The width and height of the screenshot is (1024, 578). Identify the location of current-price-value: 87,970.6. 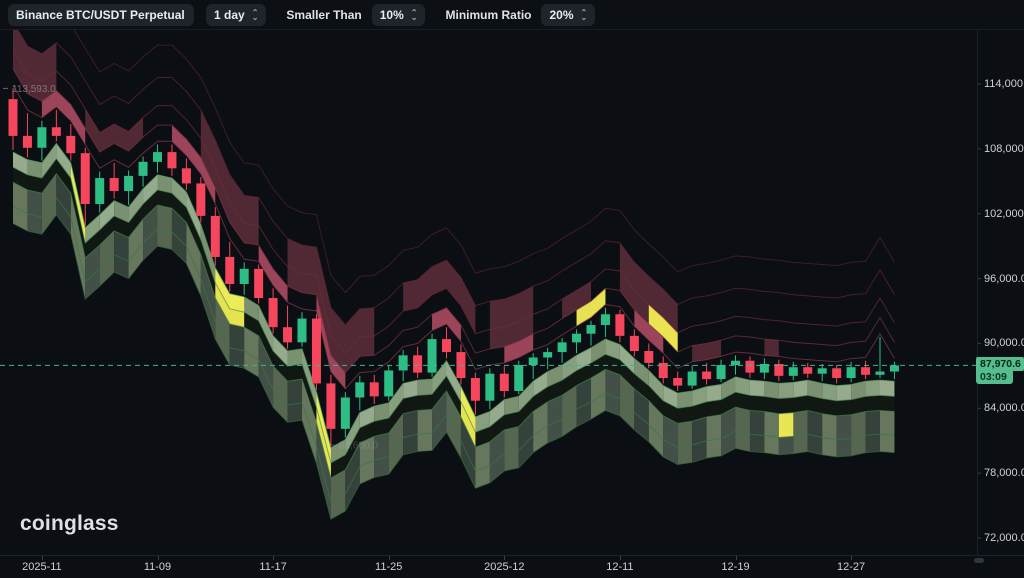
(1000, 364).